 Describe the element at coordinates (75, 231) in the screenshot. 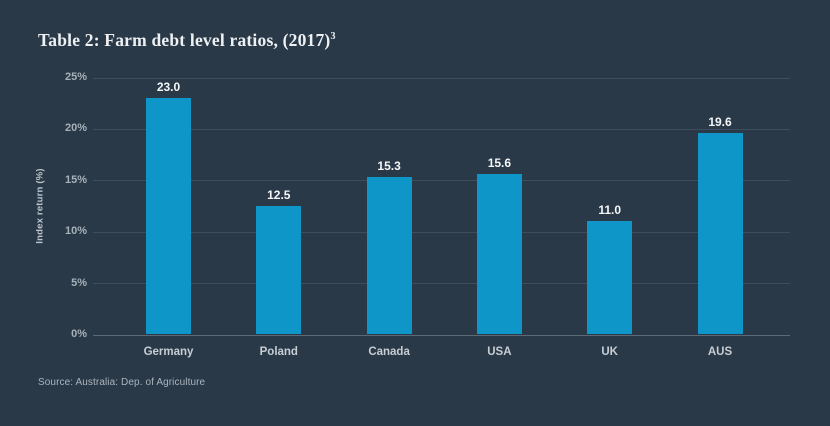

I see `y-tick-label: 10%` at that location.